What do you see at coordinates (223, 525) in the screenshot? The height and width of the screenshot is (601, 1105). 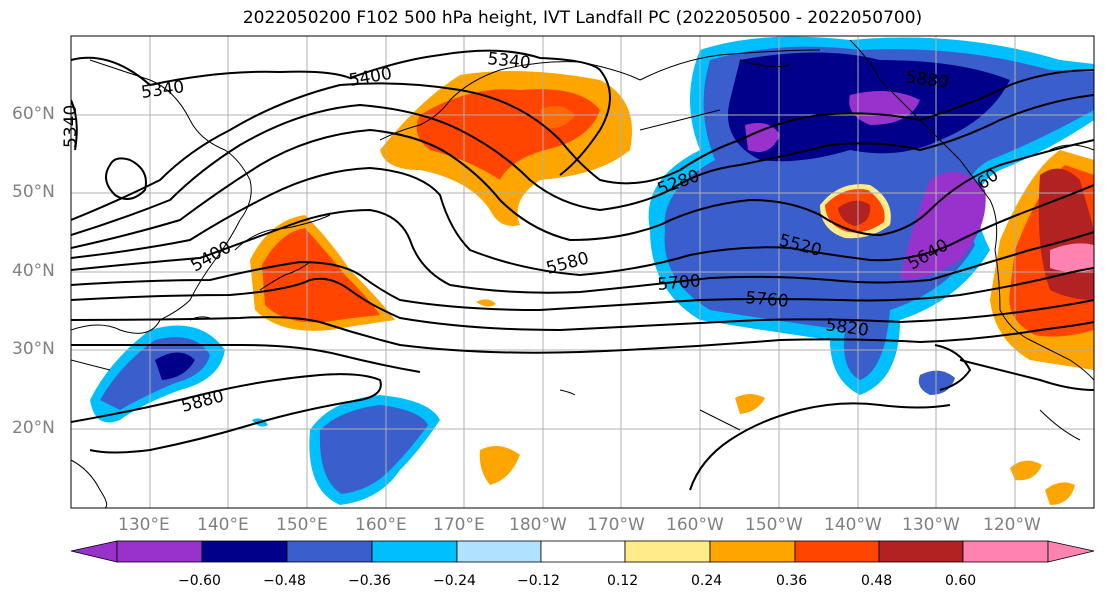 I see `lon-label: 140°E` at bounding box center [223, 525].